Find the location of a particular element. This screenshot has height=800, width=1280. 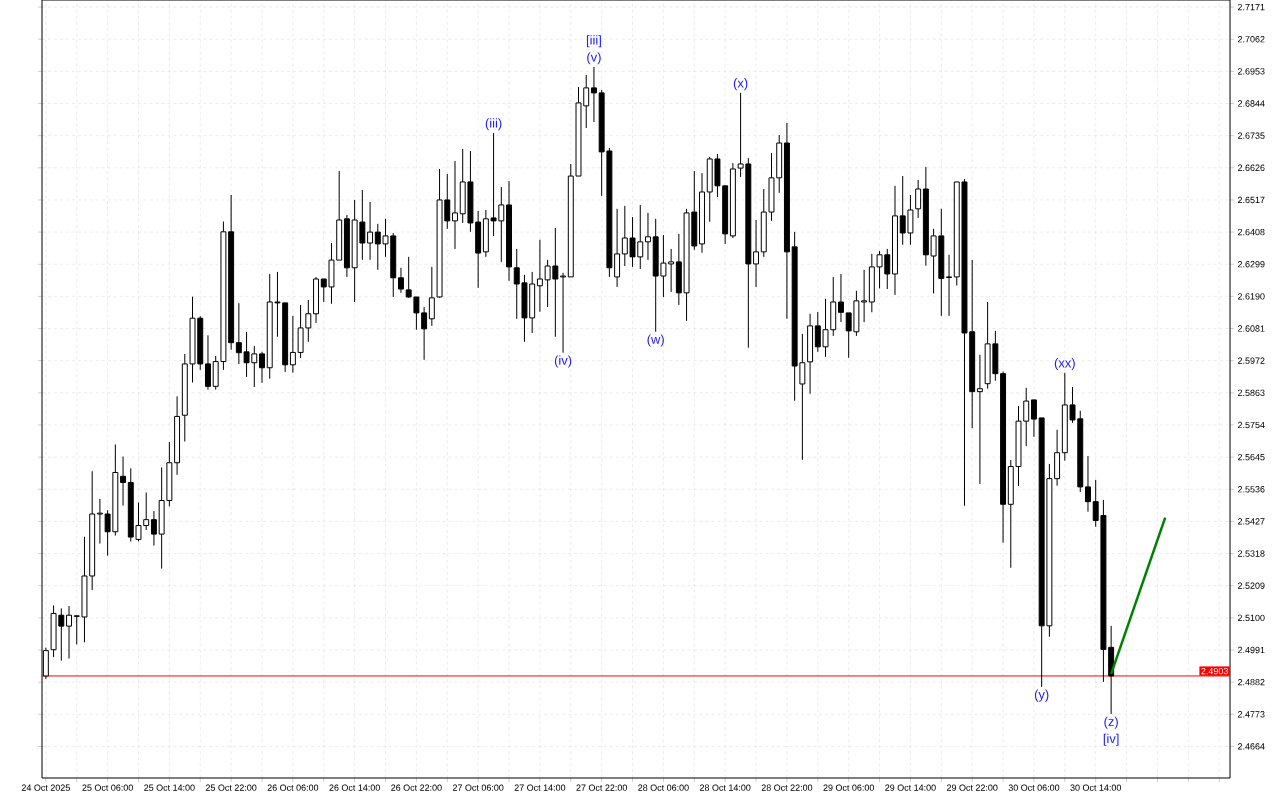

y-tick-label: 2.6408 is located at coordinates (1251, 232).